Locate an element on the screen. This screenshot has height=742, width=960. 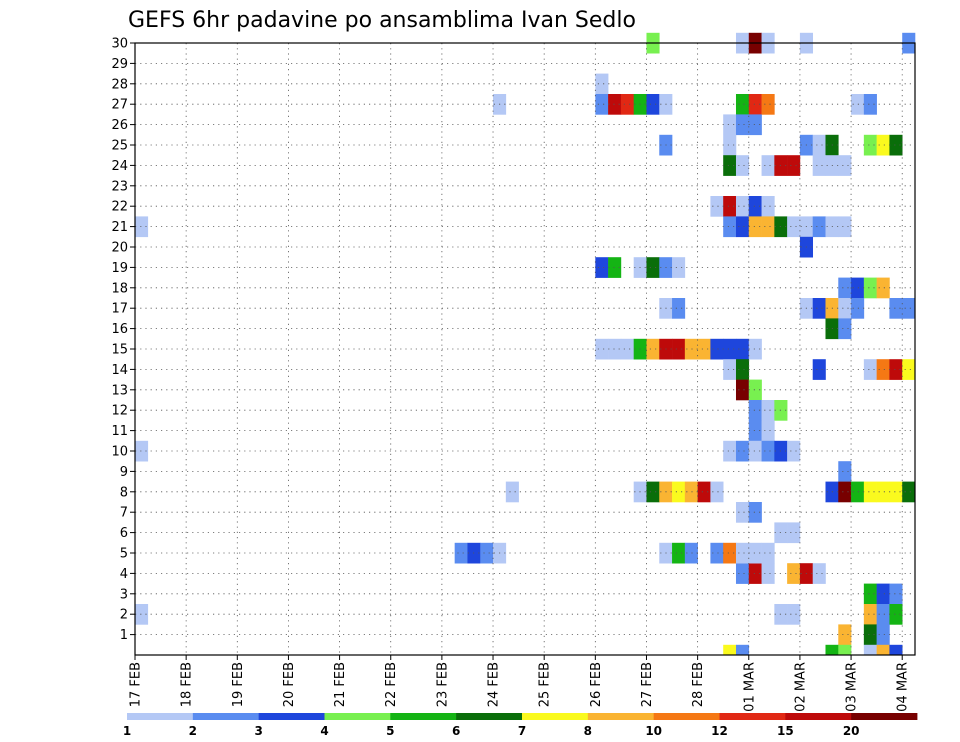
y-tick-label: 5 is located at coordinates (124, 554).